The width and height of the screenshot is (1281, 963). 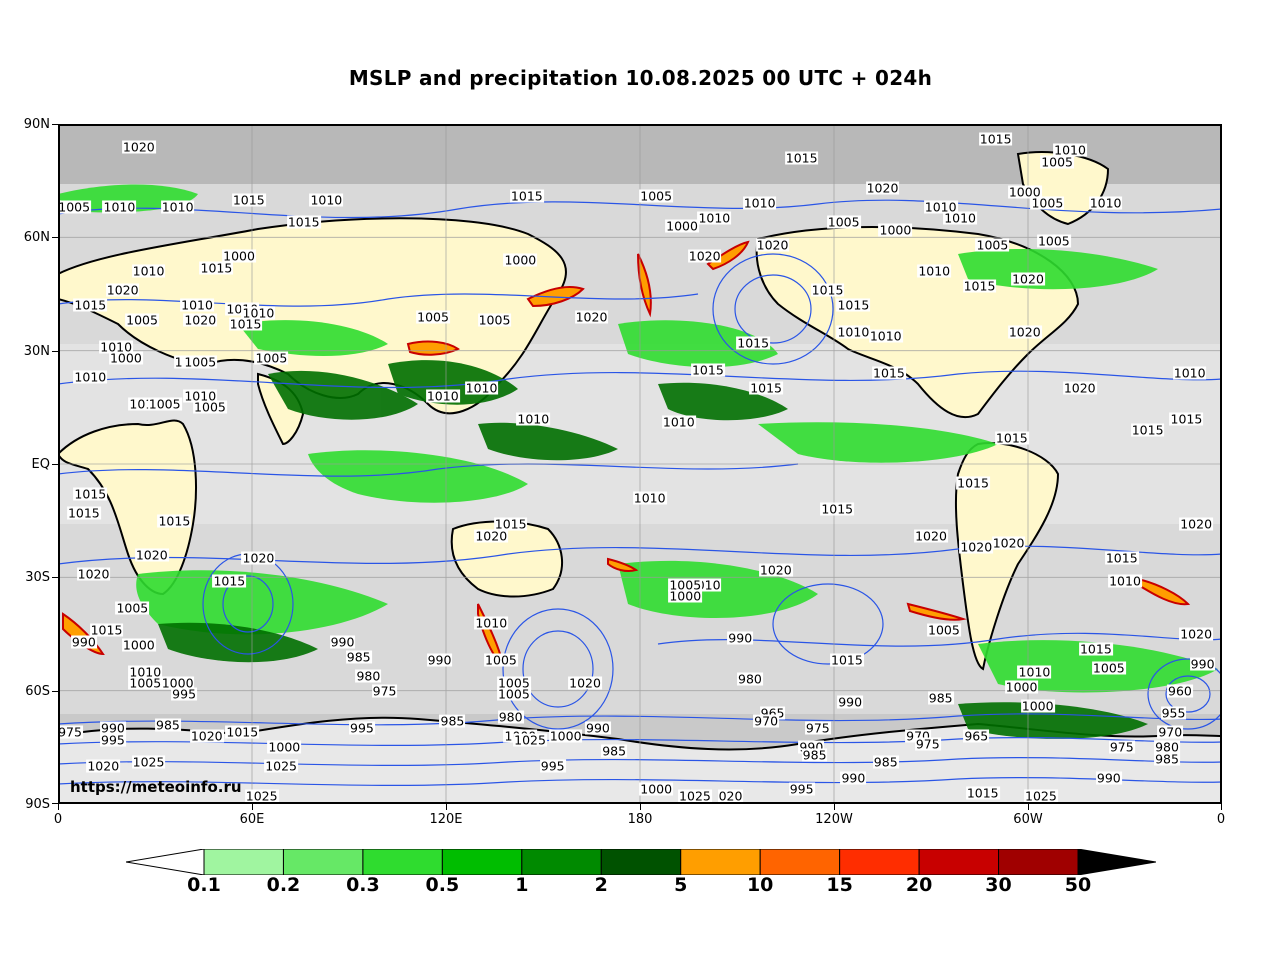 What do you see at coordinates (839, 885) in the screenshot?
I see `colorbar-tick-label: 15` at bounding box center [839, 885].